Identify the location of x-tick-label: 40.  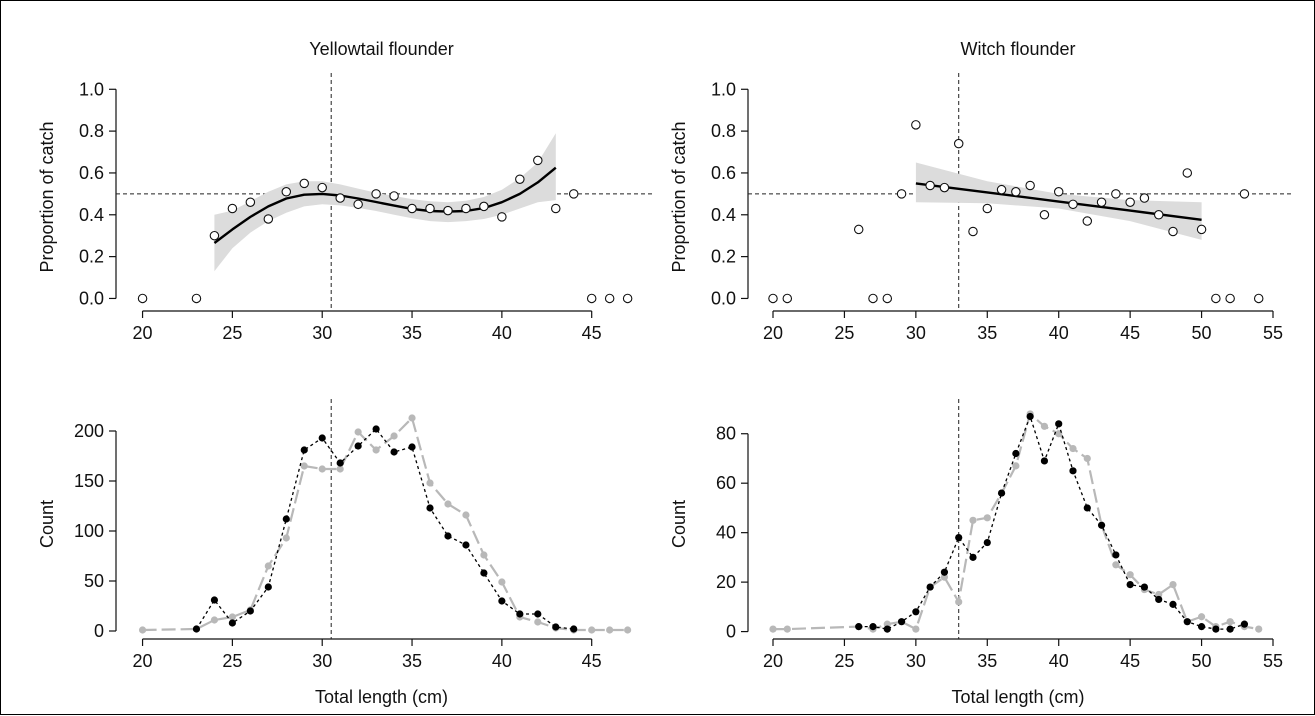
(502, 661).